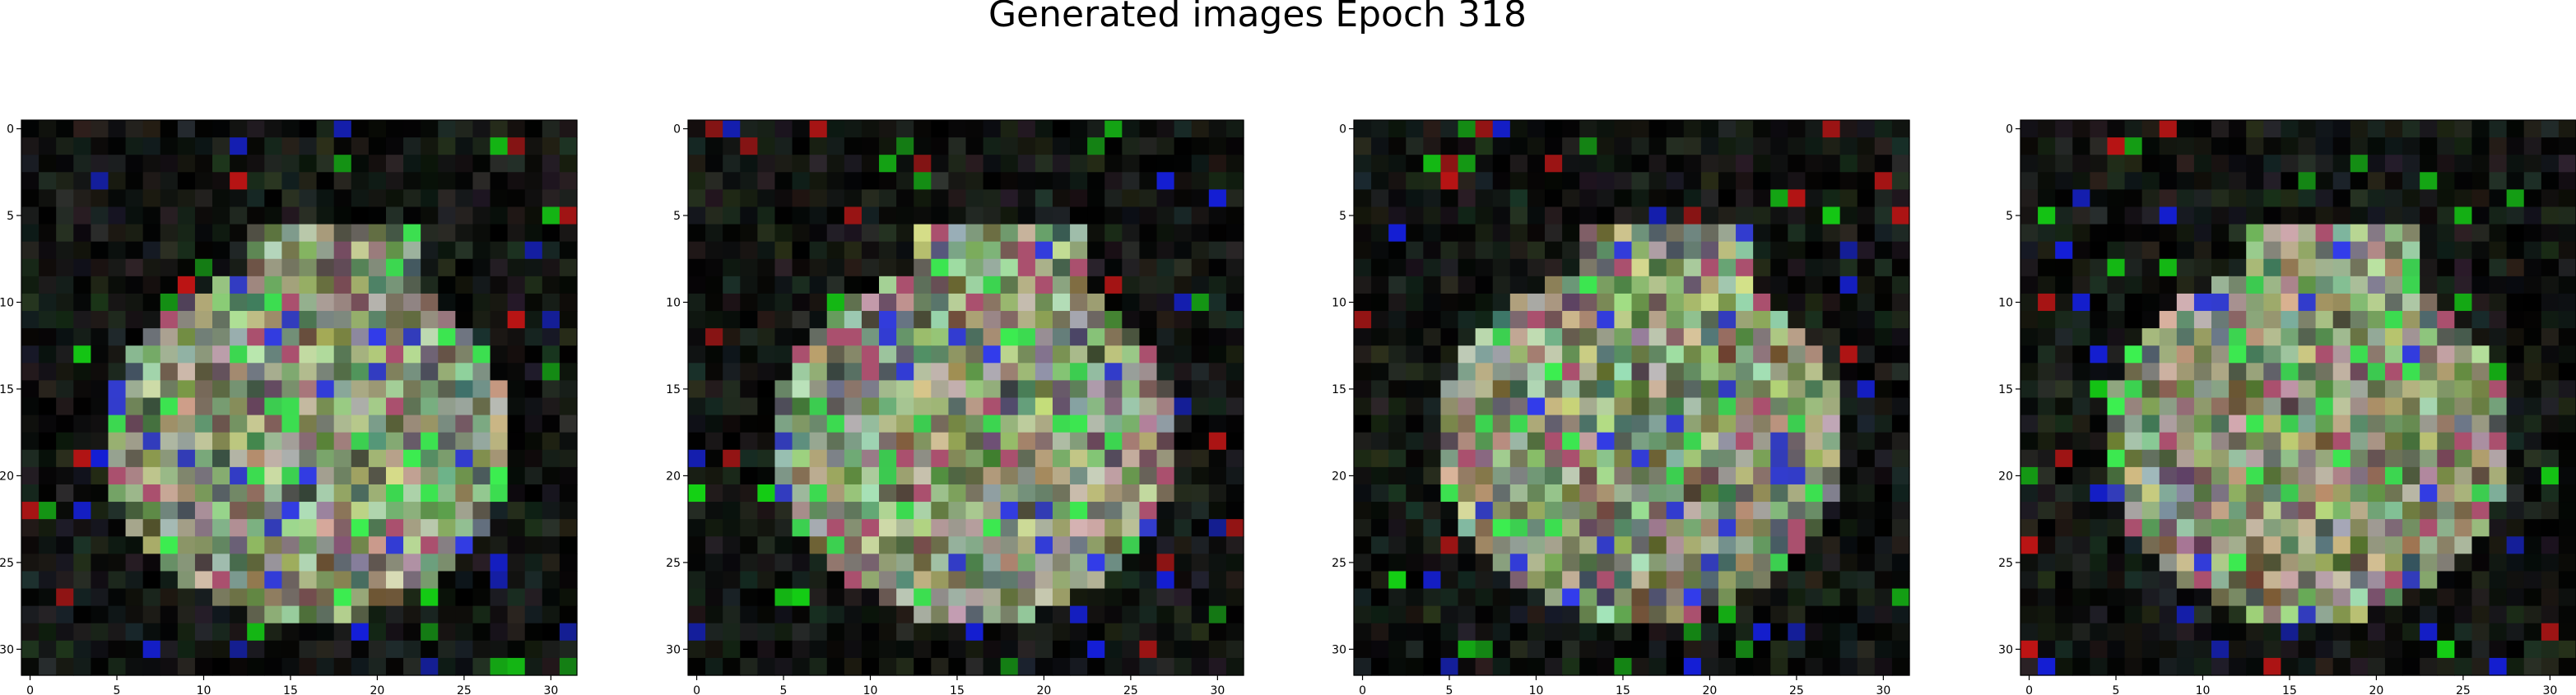 This screenshot has height=695, width=2576. I want to click on x-tick-label: 30, so click(1217, 689).